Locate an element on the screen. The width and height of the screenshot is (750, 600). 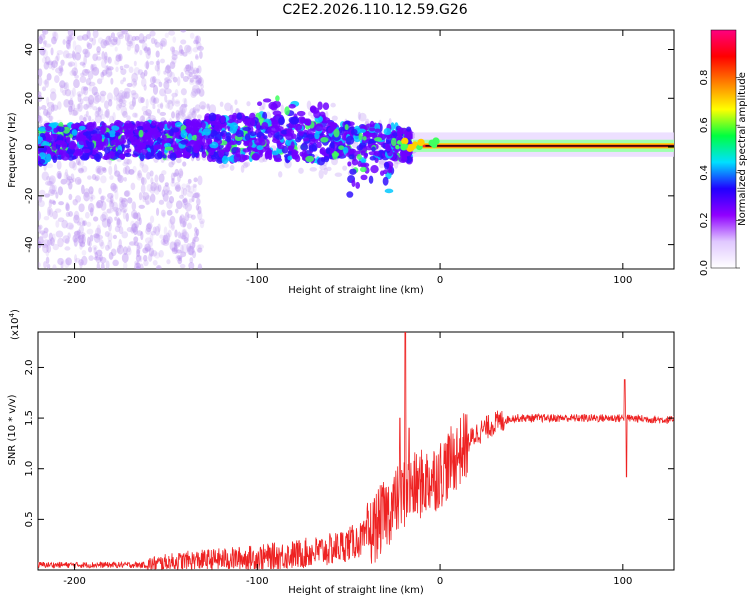
snr-x-tick-label: 100 is located at coordinates (622, 581).